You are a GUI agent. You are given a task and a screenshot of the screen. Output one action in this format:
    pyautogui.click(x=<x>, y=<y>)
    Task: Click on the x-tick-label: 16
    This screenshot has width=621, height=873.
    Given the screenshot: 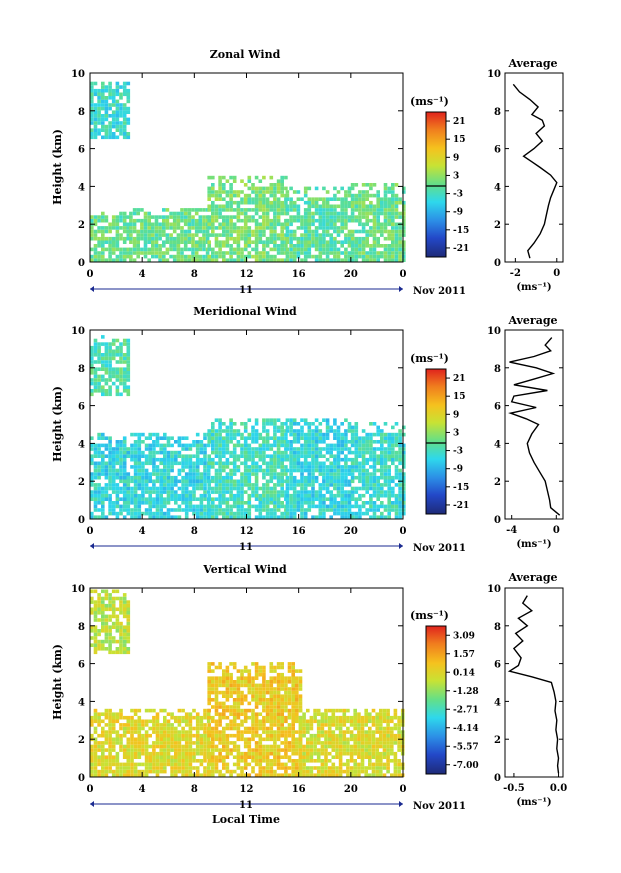 What is the action you would take?
    pyautogui.click(x=299, y=274)
    